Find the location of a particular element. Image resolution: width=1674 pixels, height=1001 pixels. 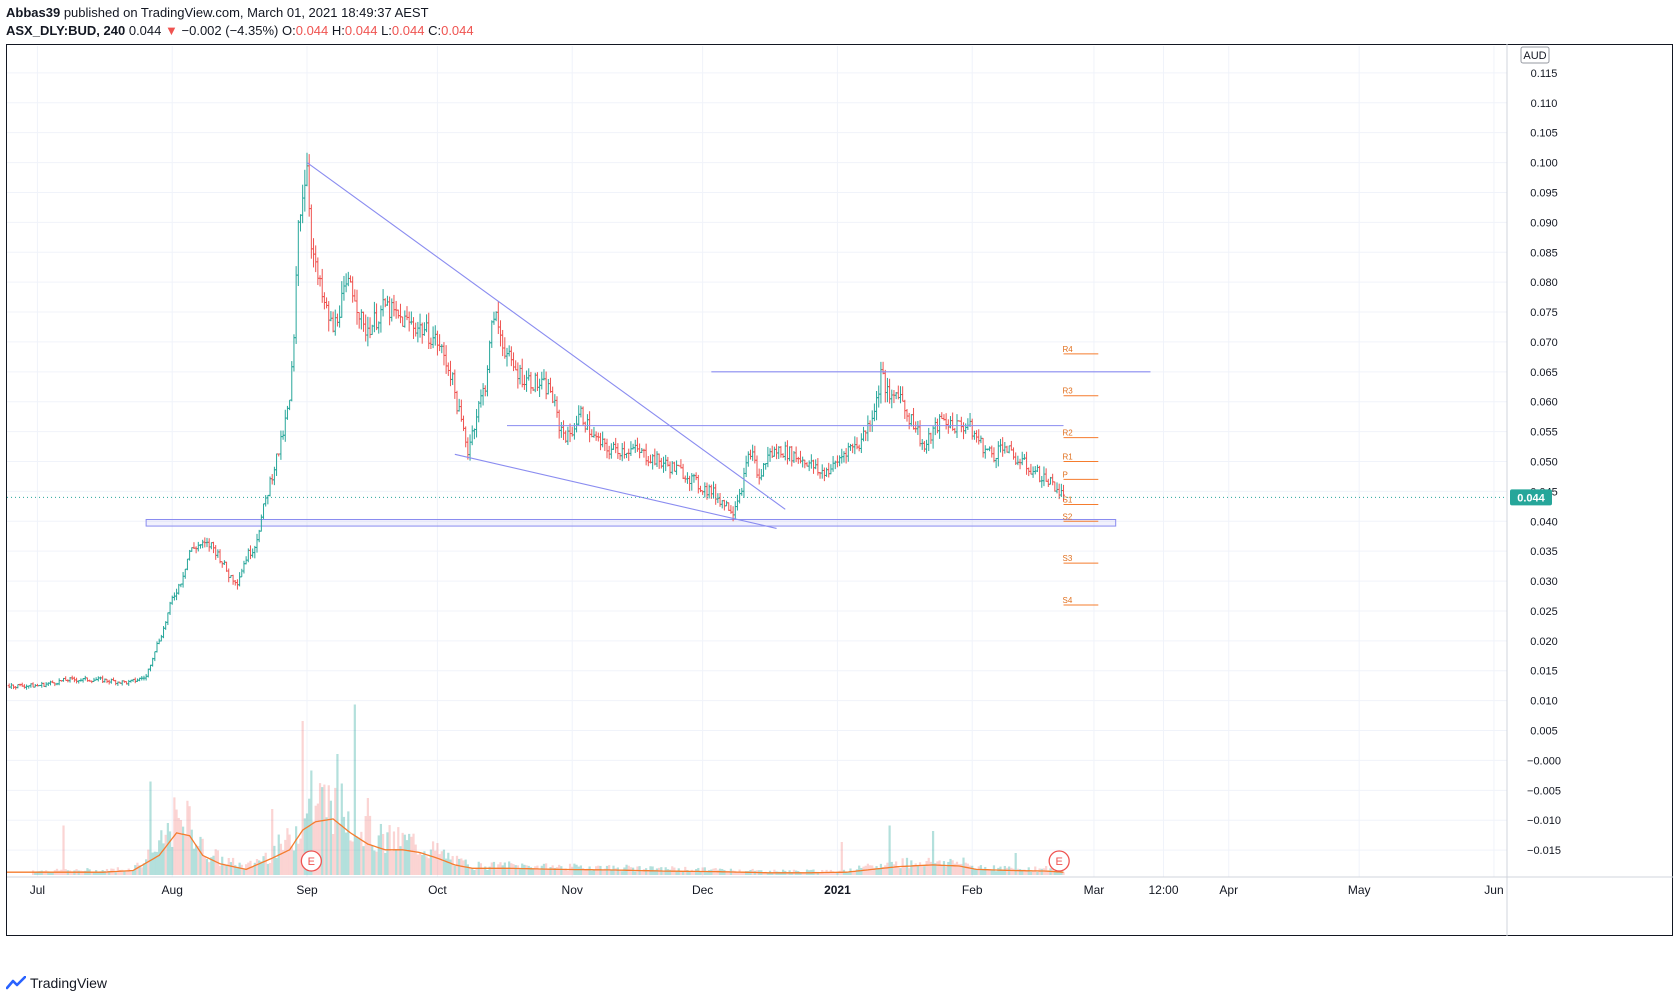

time-tick-label: Oct is located at coordinates (437, 890).